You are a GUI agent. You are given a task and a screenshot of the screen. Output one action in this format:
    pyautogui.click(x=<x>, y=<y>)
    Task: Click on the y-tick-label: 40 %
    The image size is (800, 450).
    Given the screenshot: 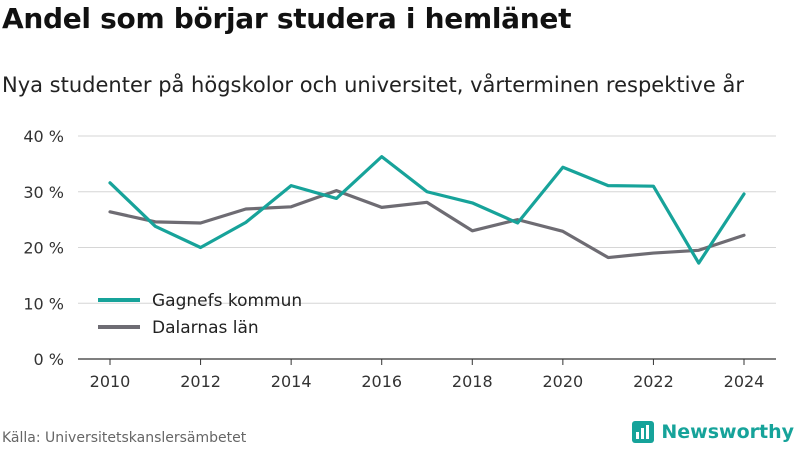 What is the action you would take?
    pyautogui.click(x=43, y=136)
    